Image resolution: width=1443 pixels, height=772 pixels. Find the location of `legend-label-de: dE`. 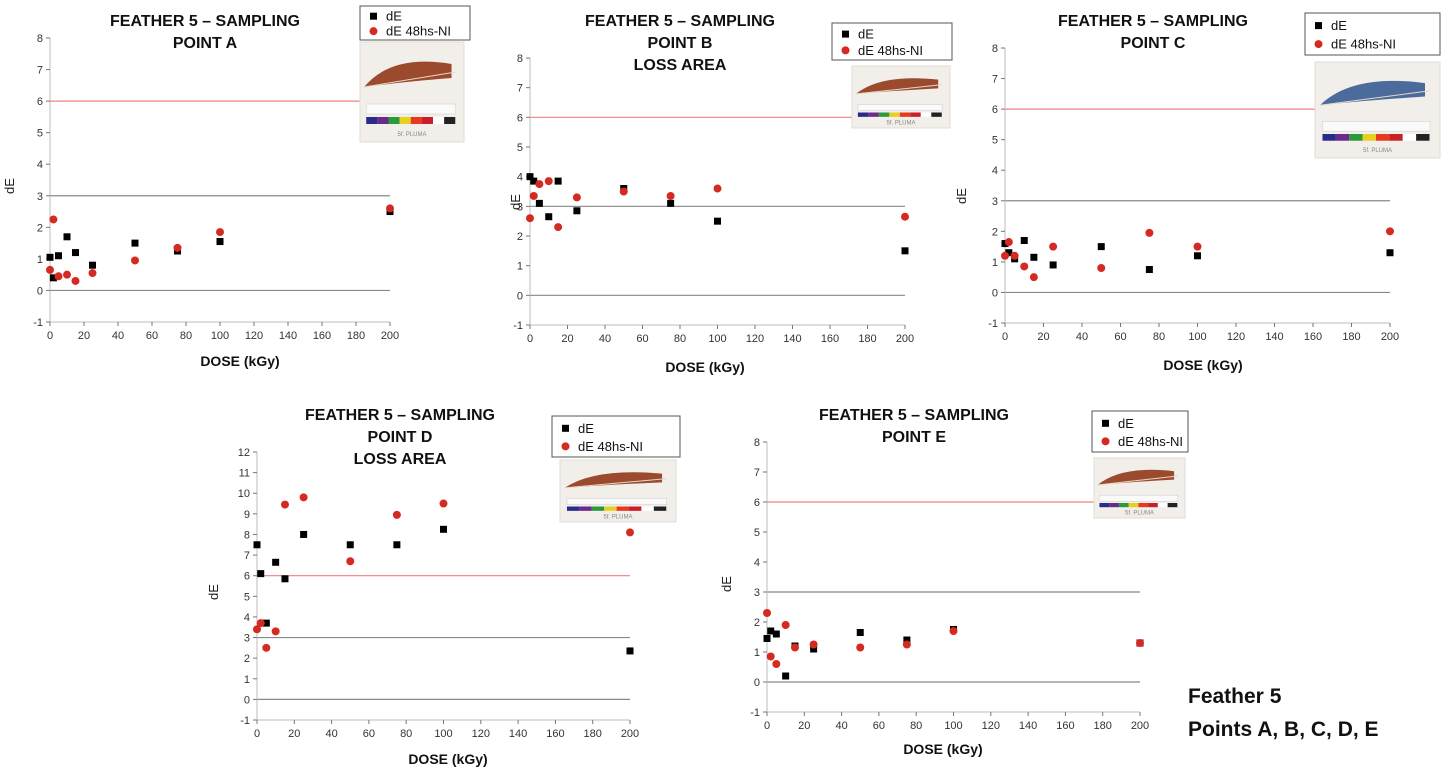

legend-label-de: dE is located at coordinates (1339, 25).